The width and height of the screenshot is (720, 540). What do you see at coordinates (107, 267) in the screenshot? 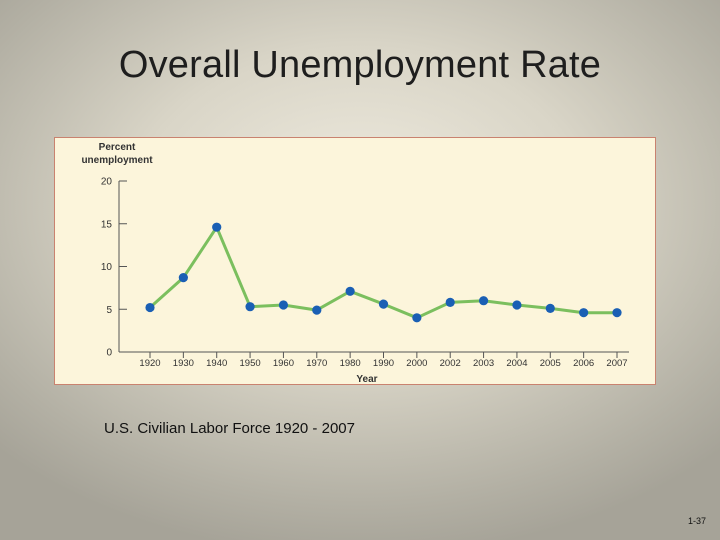
I see `y-tick-label: 10` at bounding box center [107, 267].